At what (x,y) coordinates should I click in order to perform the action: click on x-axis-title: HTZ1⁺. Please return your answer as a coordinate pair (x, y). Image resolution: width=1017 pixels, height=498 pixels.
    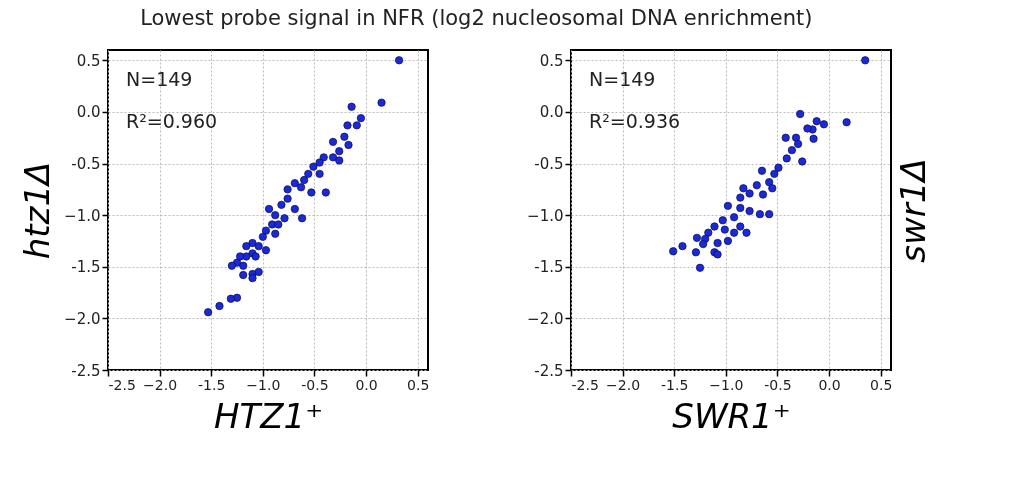
    Looking at the image, I should click on (268, 415).